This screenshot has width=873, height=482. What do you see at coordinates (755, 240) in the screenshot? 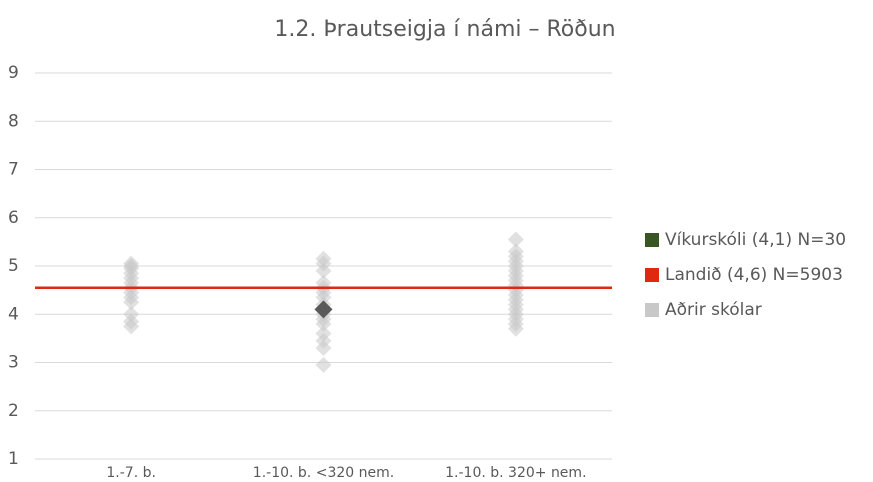
I see `legend-label: Víkurskóli (4,1) N=30` at bounding box center [755, 240].